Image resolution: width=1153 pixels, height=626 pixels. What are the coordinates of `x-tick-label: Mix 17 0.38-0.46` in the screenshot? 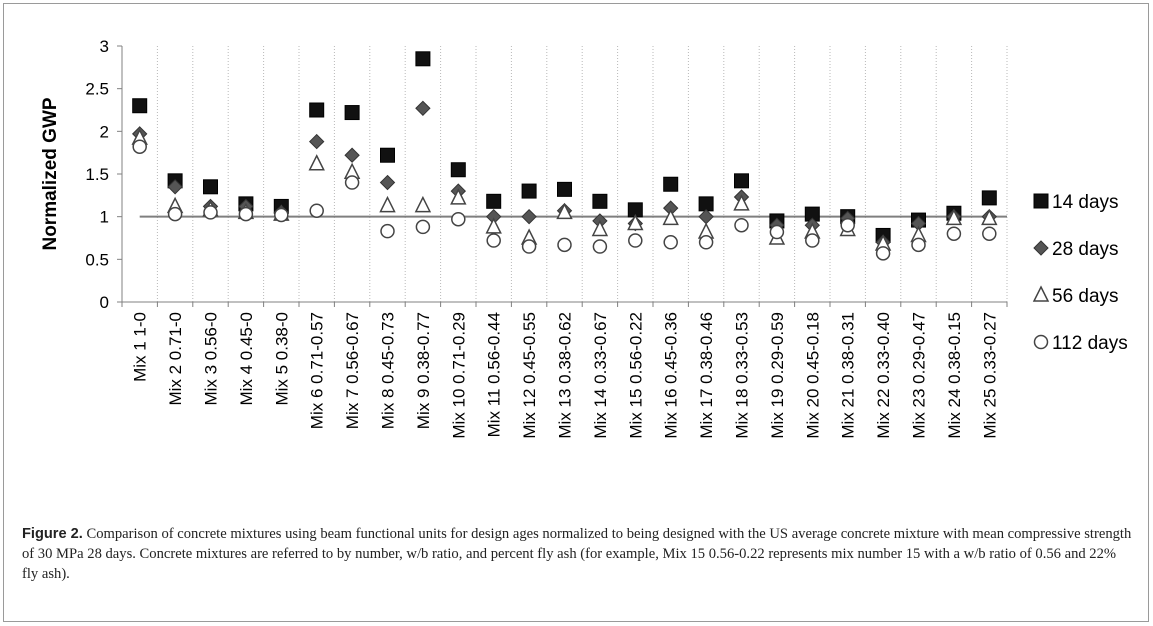 It's located at (706, 375).